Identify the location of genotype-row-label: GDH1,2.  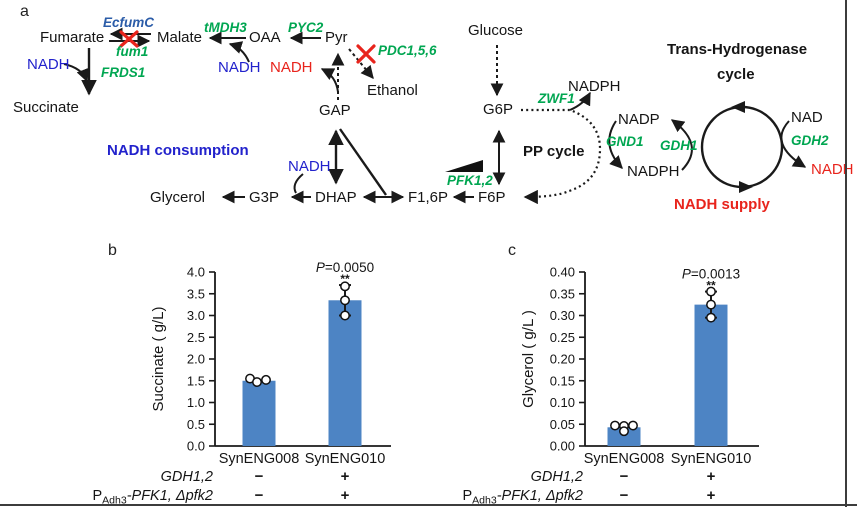
(187, 477).